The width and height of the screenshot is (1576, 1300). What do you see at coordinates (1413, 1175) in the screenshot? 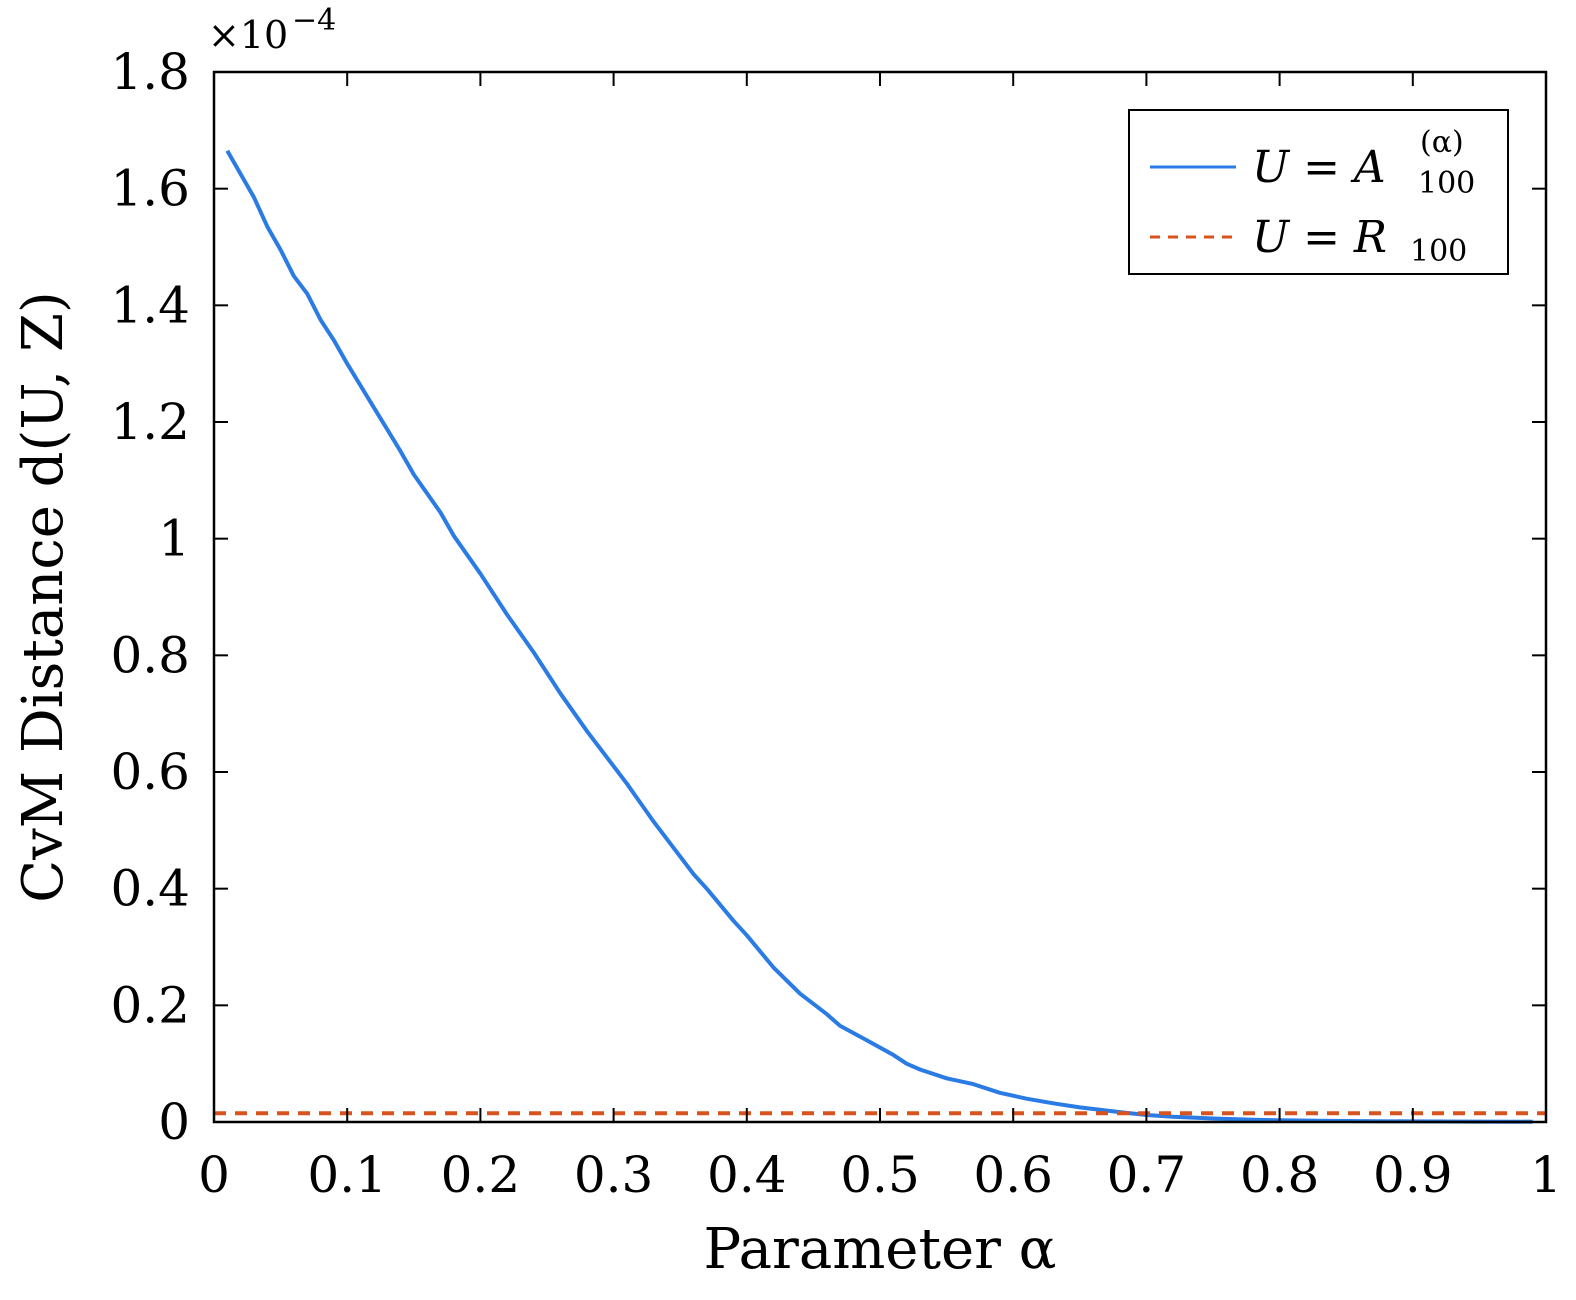
I see `x-tick-label: 0.9` at bounding box center [1413, 1175].